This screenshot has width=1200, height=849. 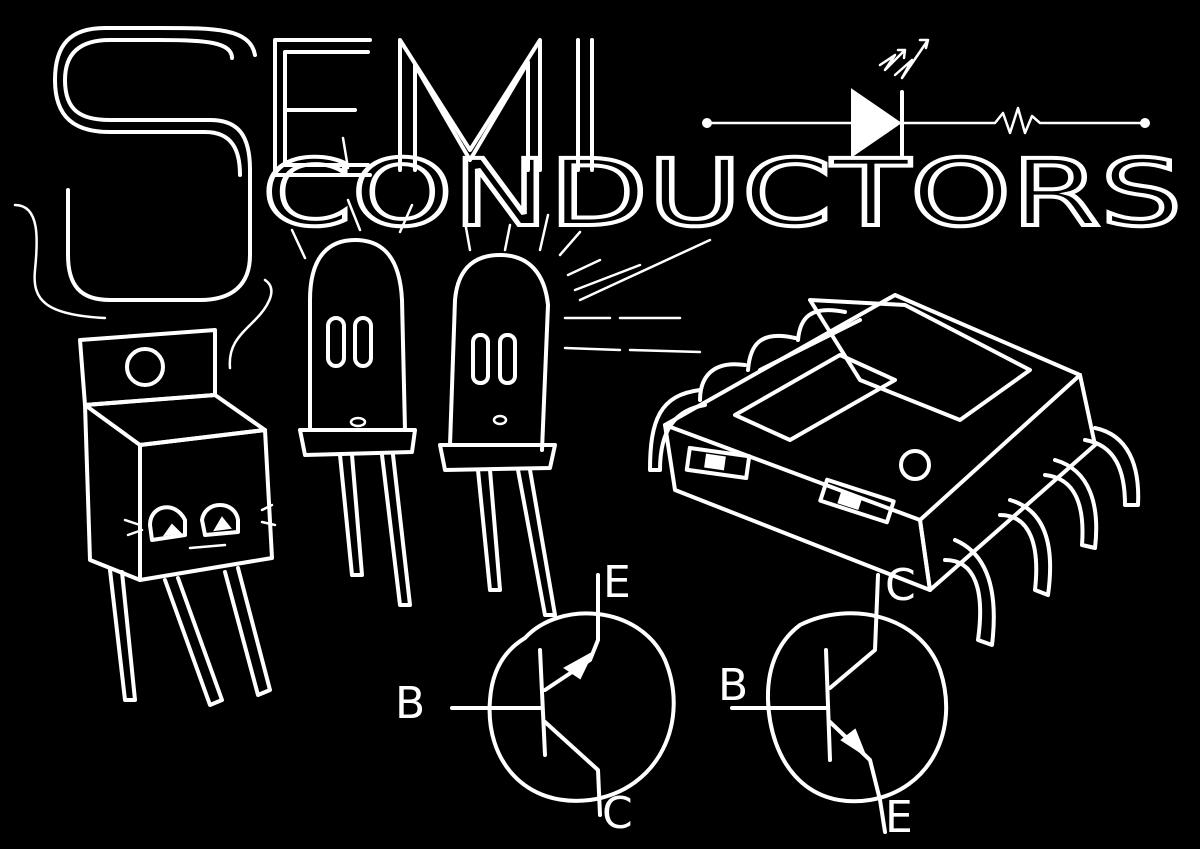 I want to click on title-conductors: CONDUCTORS, so click(x=722, y=193).